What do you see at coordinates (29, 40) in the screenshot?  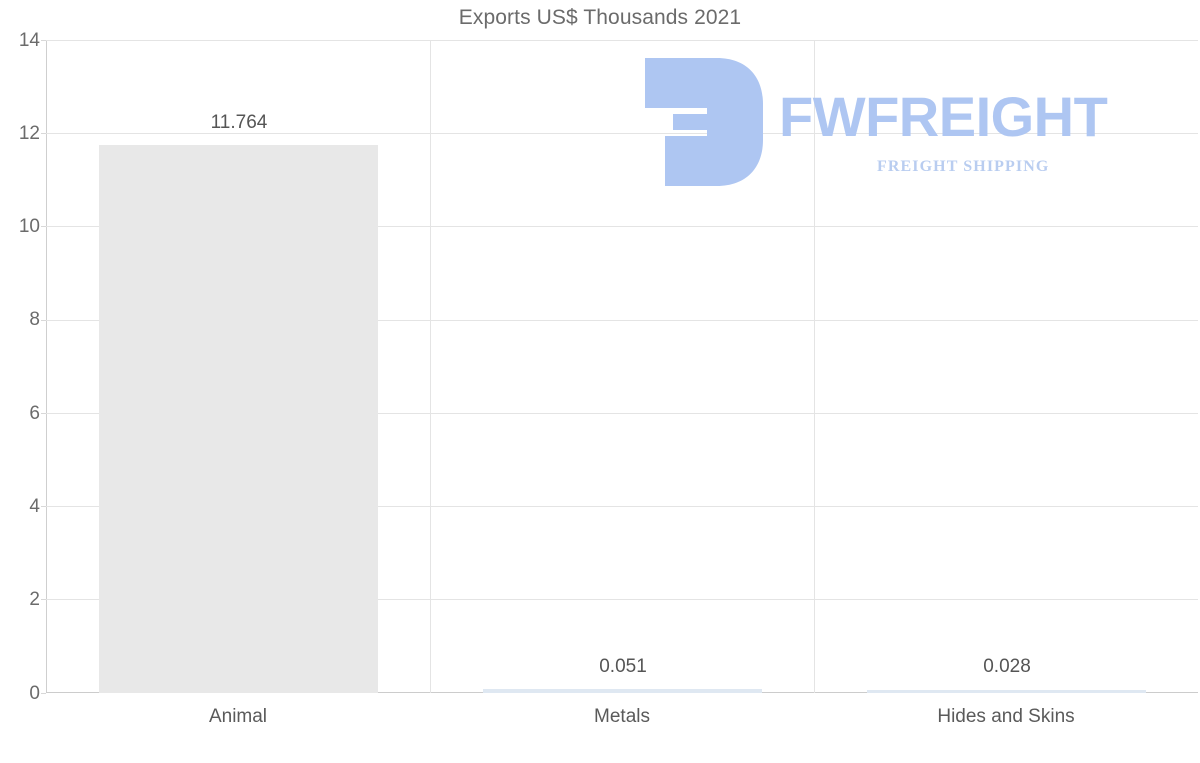 I see `y-tick-label-14: 14` at bounding box center [29, 40].